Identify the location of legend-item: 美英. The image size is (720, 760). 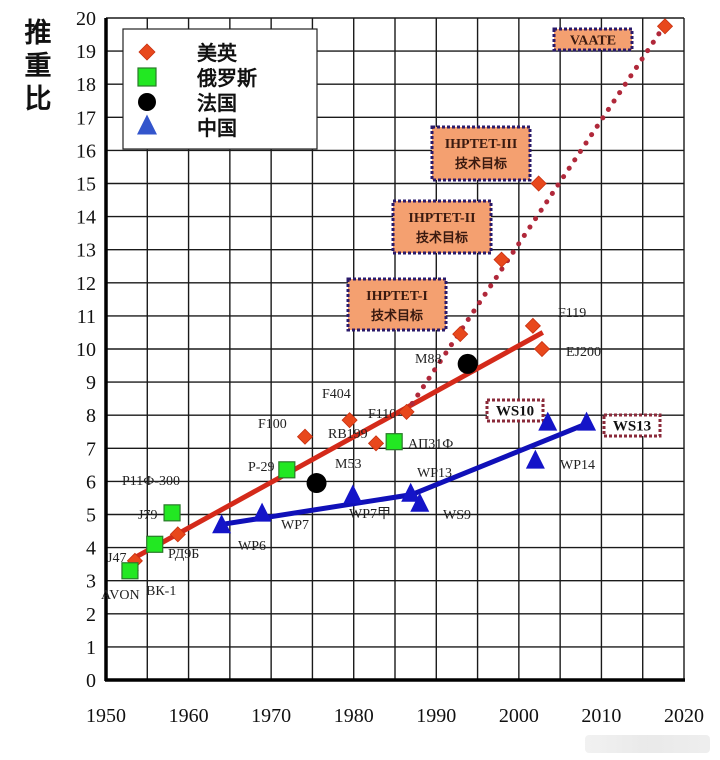
(188, 53).